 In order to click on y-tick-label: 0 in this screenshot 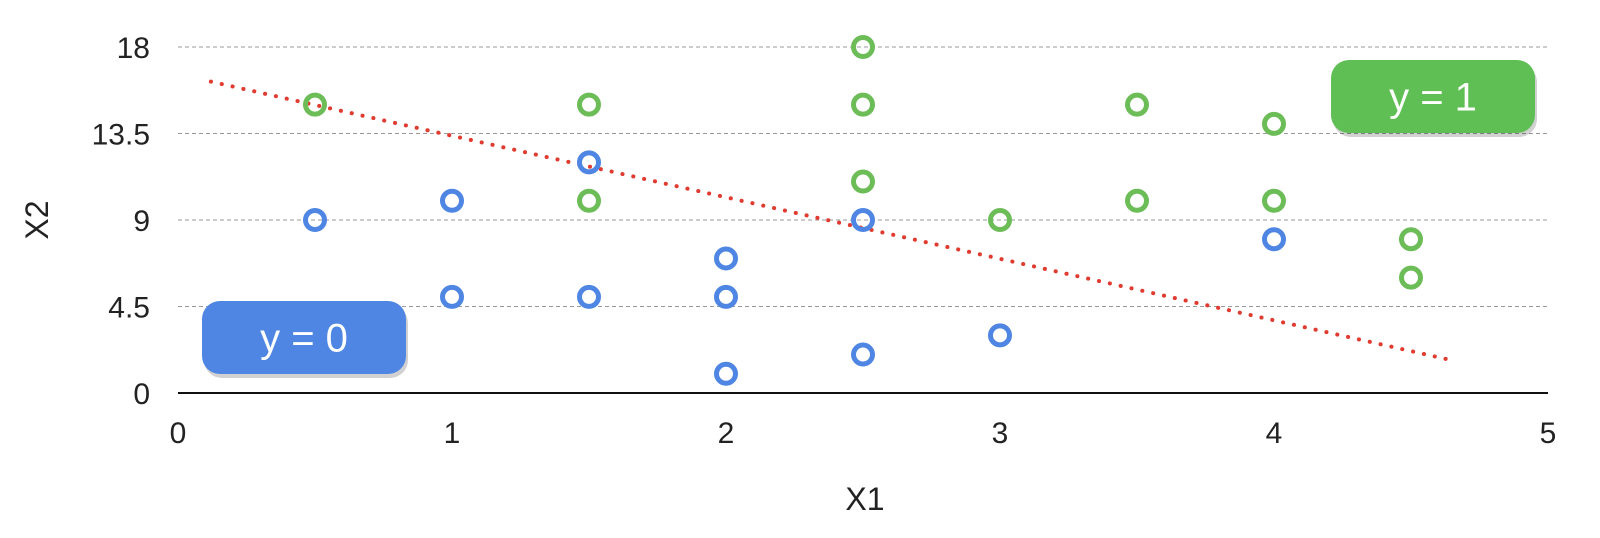, I will do `click(141, 394)`.